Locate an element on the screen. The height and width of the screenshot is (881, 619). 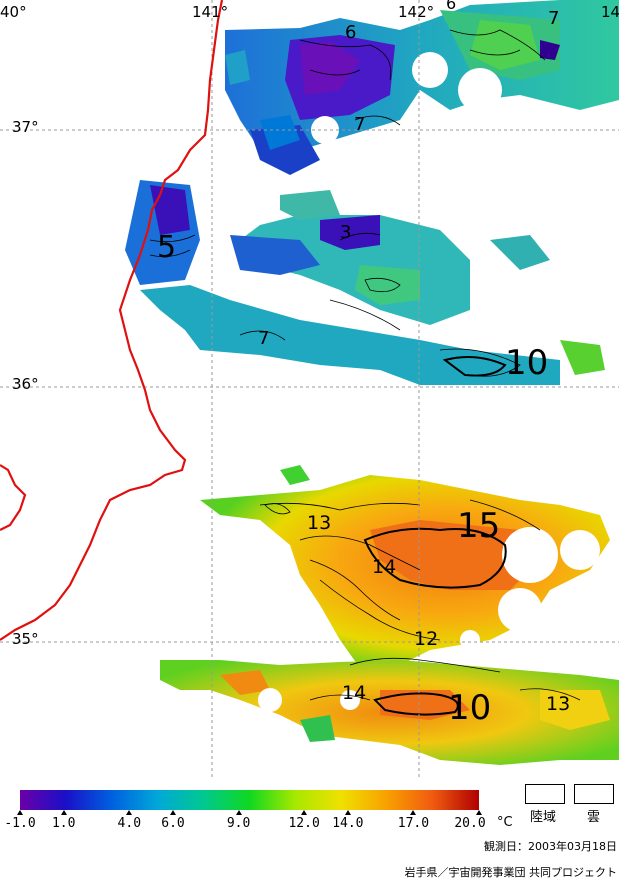
cloud-legend-label: 雲 is located at coordinates (594, 817).